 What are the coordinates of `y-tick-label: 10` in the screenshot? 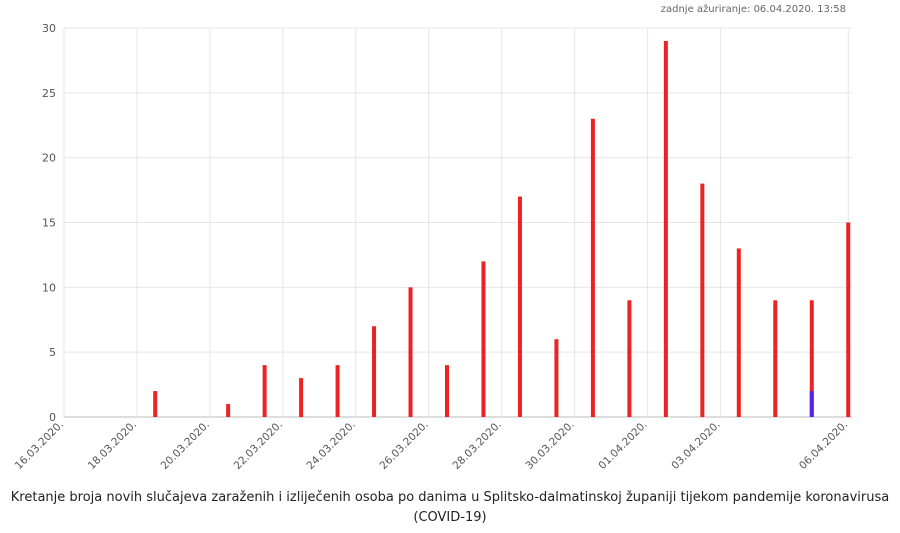 It's located at (49, 287).